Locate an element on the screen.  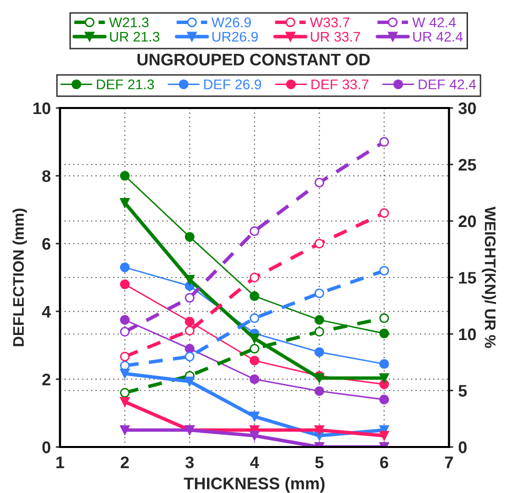
x-tick-label: 1 is located at coordinates (60, 462).